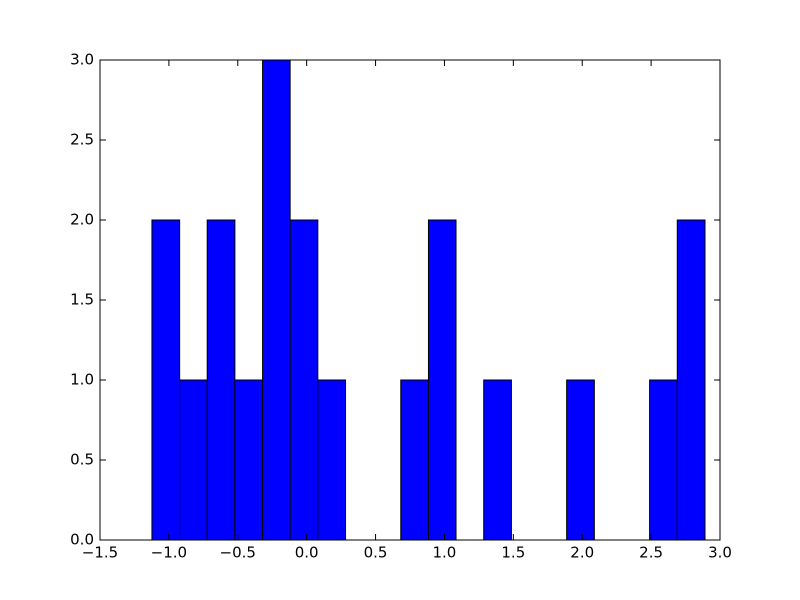 This screenshot has height=600, width=800. What do you see at coordinates (376, 553) in the screenshot?
I see `x-tick-label: 0.5` at bounding box center [376, 553].